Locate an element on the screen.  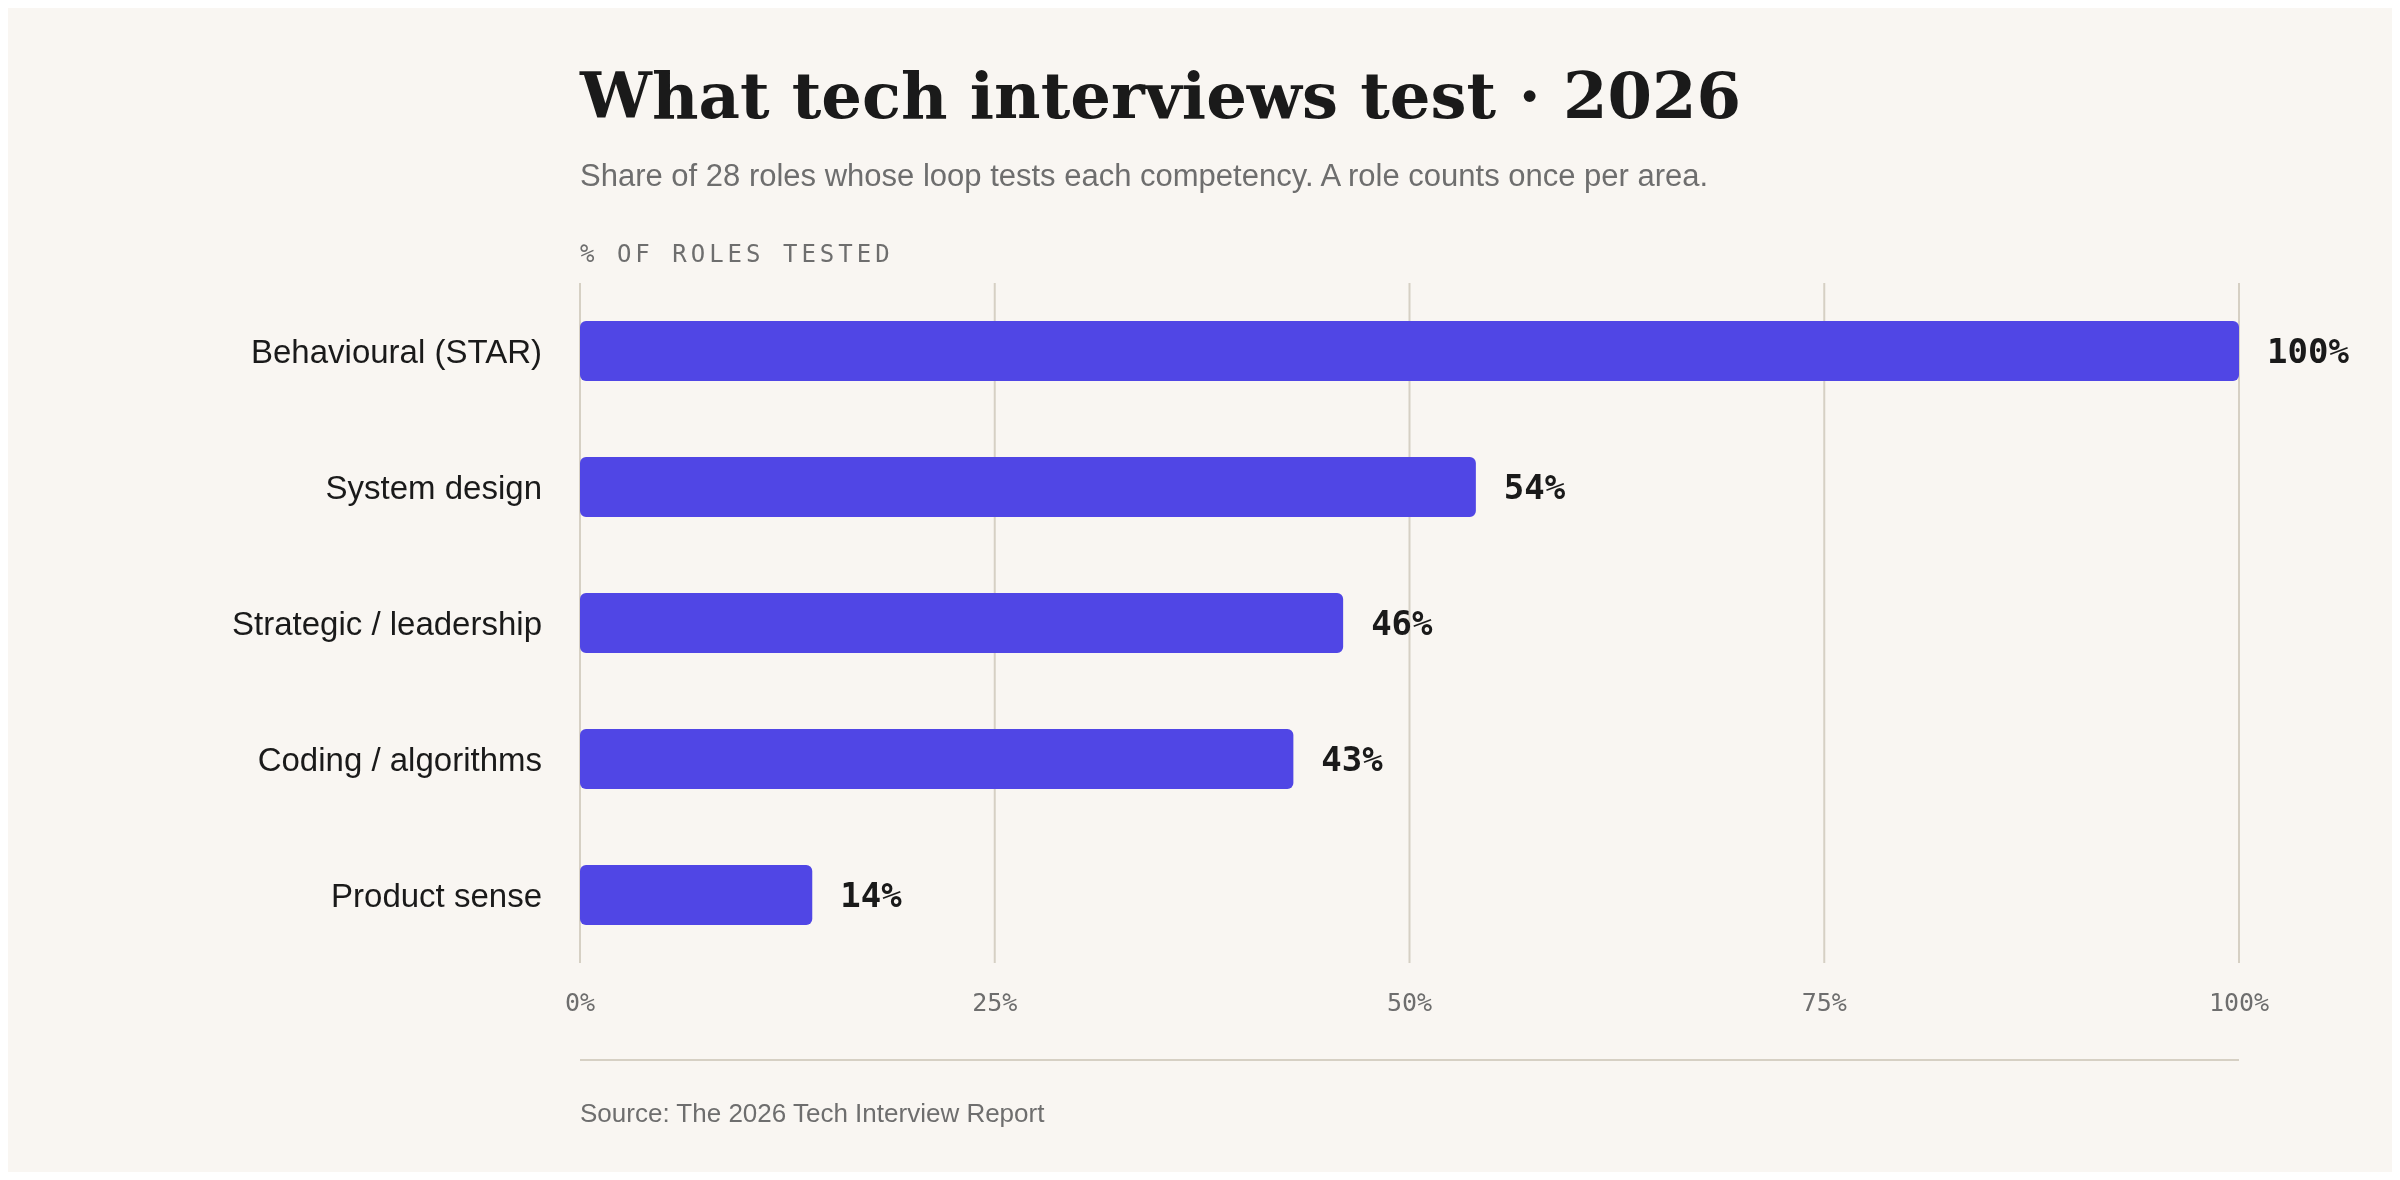
y-tick-label: Coding / algorithms is located at coordinates (399, 759).